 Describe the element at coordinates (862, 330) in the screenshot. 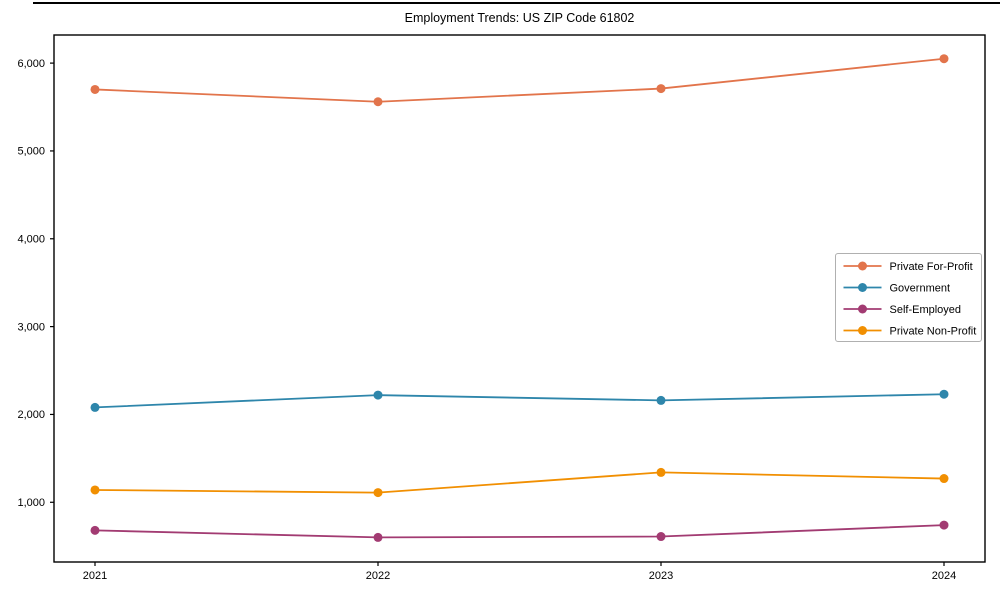

I see `legend-marker-private-non-profit` at that location.